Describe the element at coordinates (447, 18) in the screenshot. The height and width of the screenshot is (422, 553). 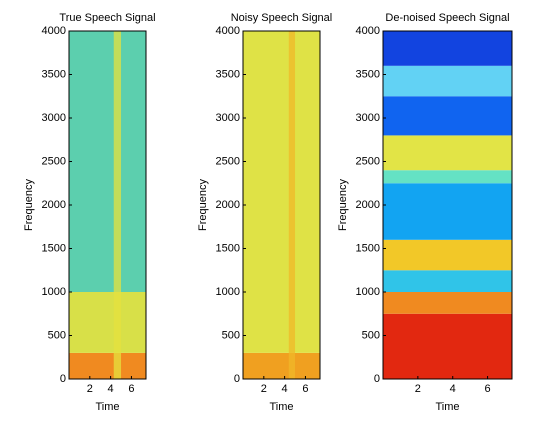
I see `chart-title: De-noised Speech Signal` at that location.